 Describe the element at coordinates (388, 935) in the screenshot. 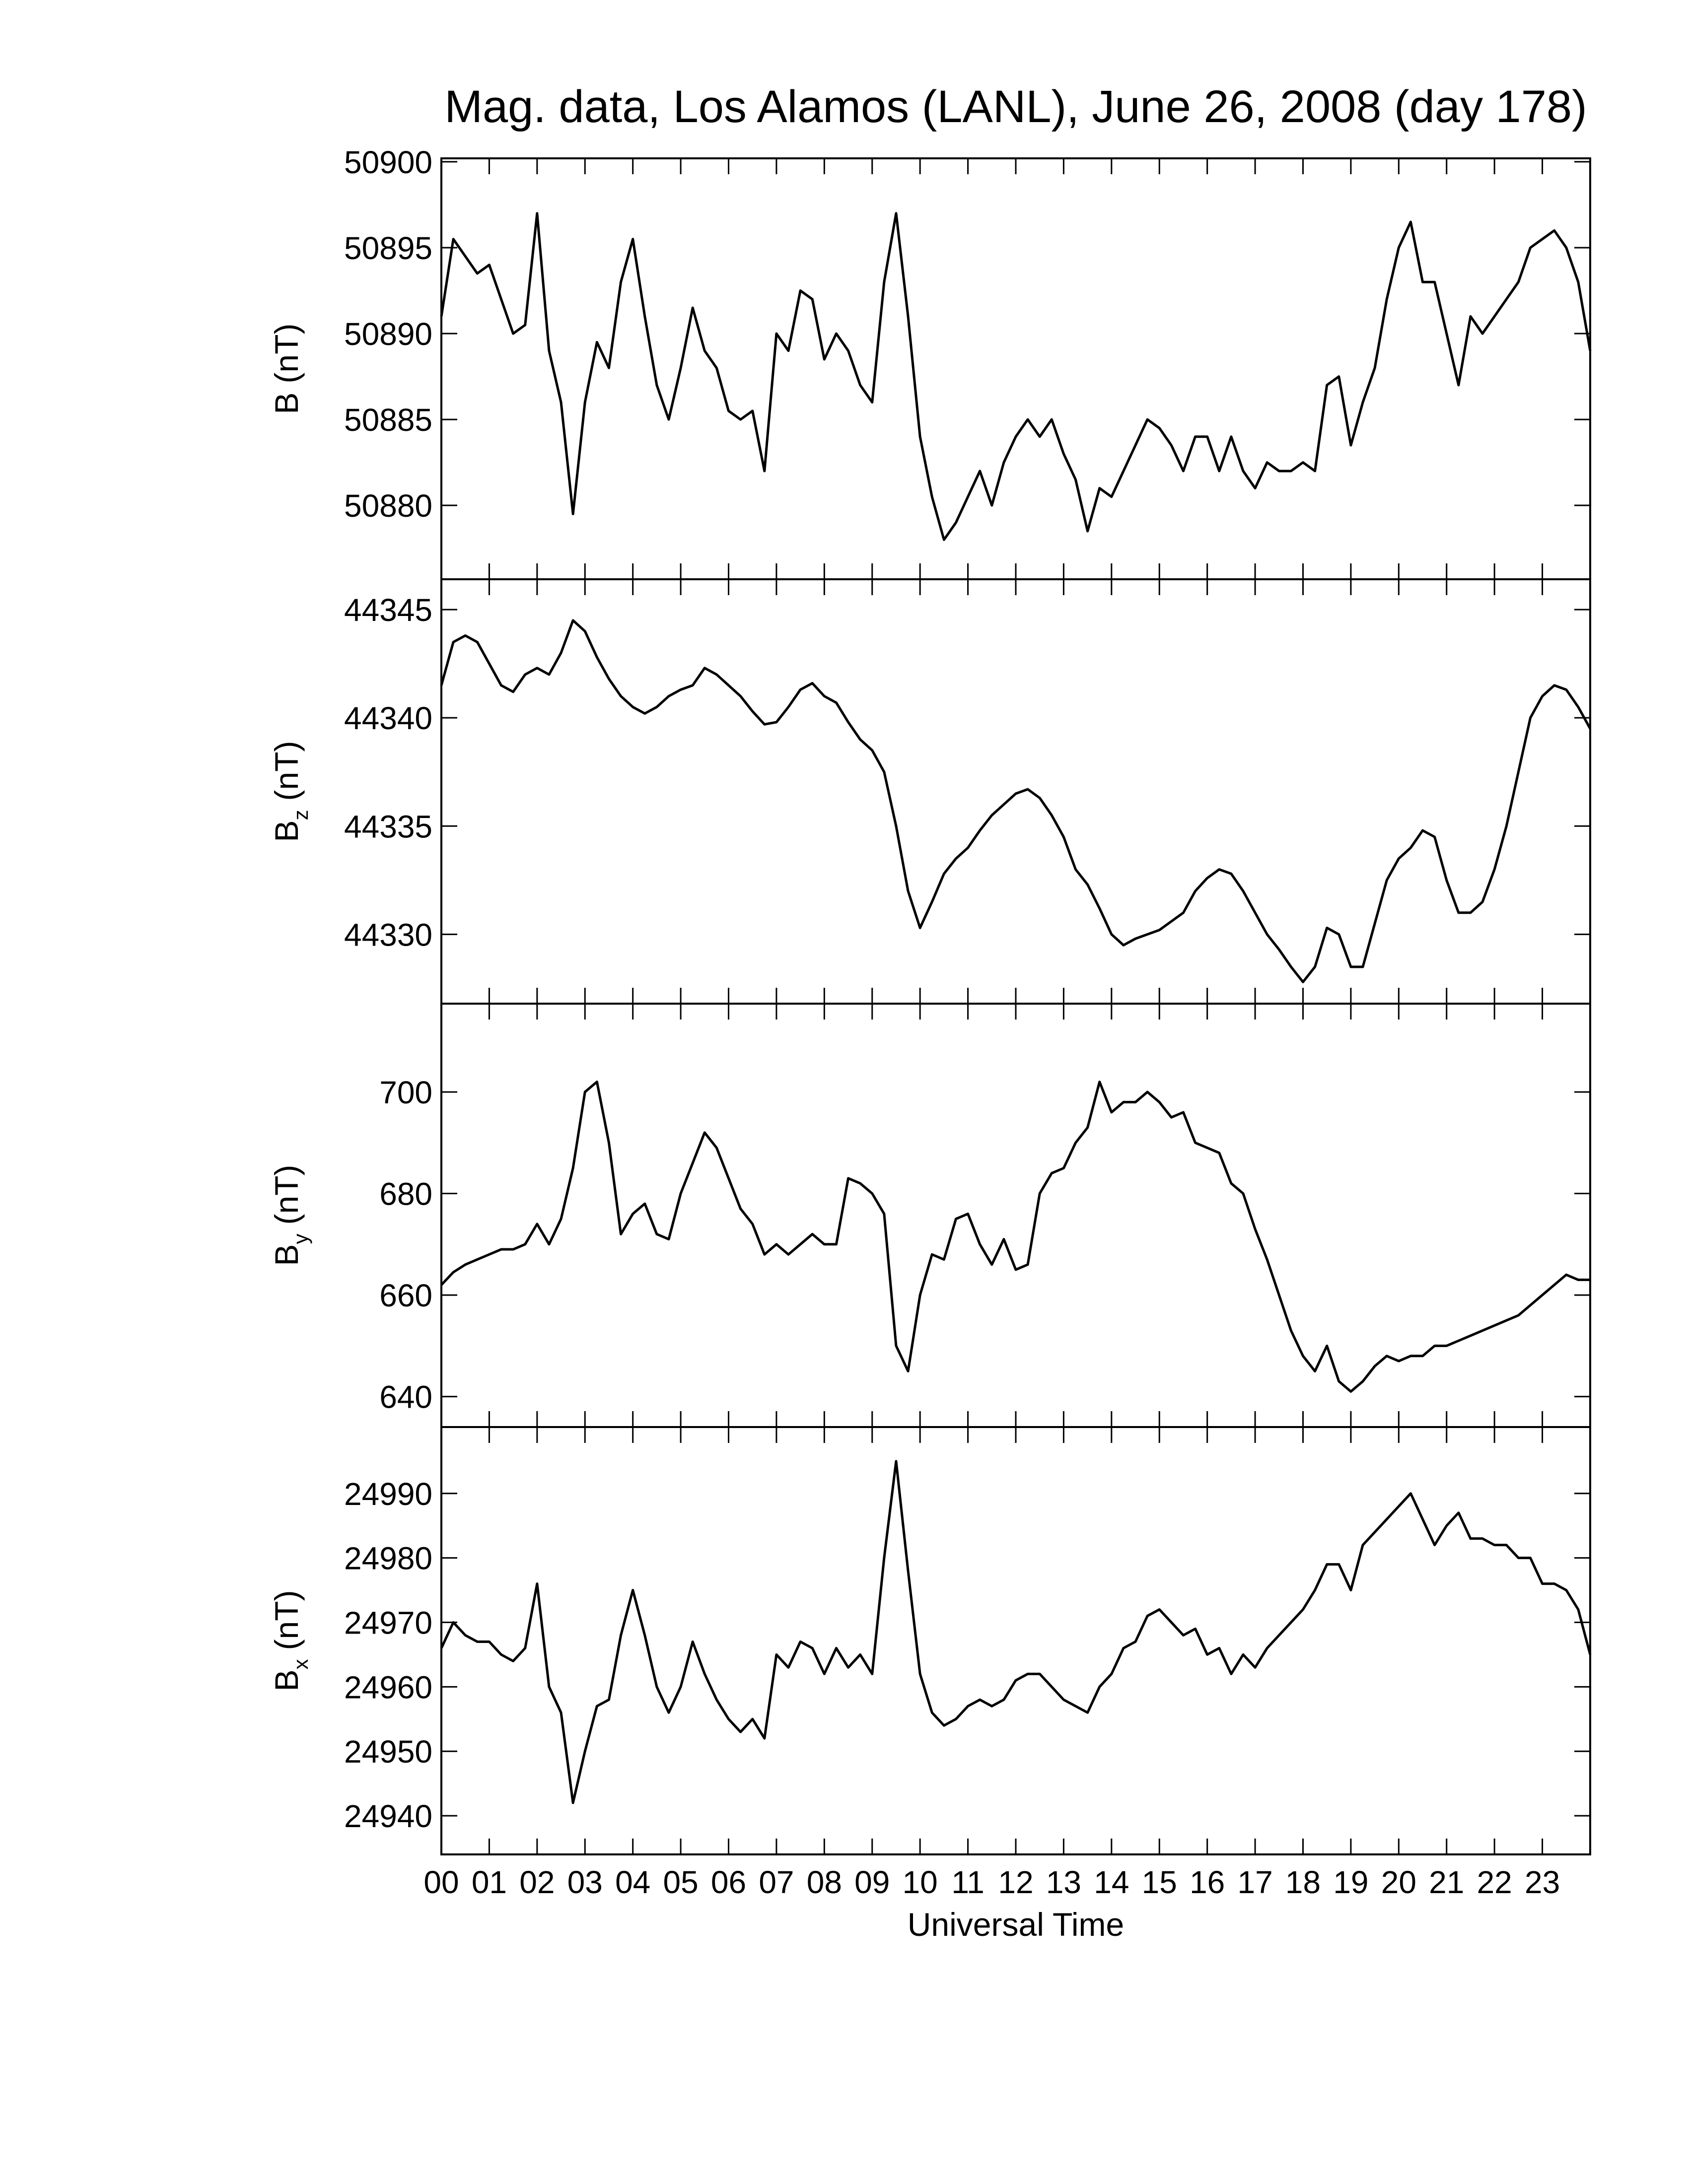

I see `y-tick-label: 44330` at that location.